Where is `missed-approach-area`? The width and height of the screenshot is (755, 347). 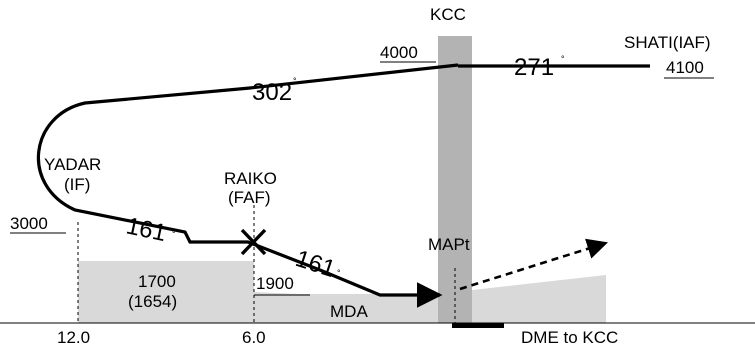 missed-approach-area is located at coordinates (530, 299).